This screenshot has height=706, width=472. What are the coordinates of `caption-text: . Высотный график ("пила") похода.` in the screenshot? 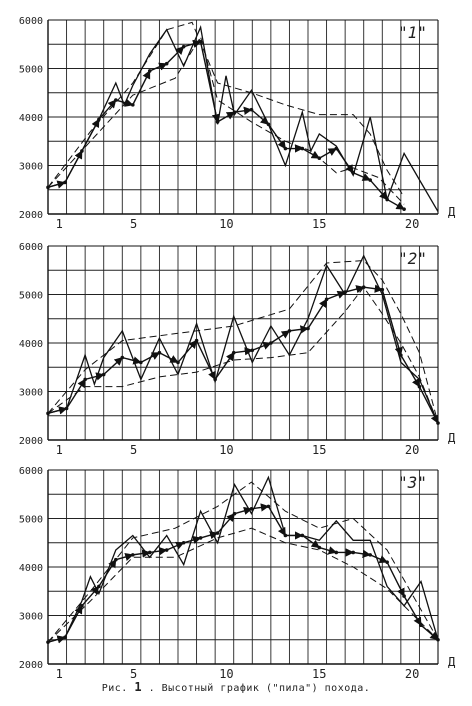 It's located at (259, 688).